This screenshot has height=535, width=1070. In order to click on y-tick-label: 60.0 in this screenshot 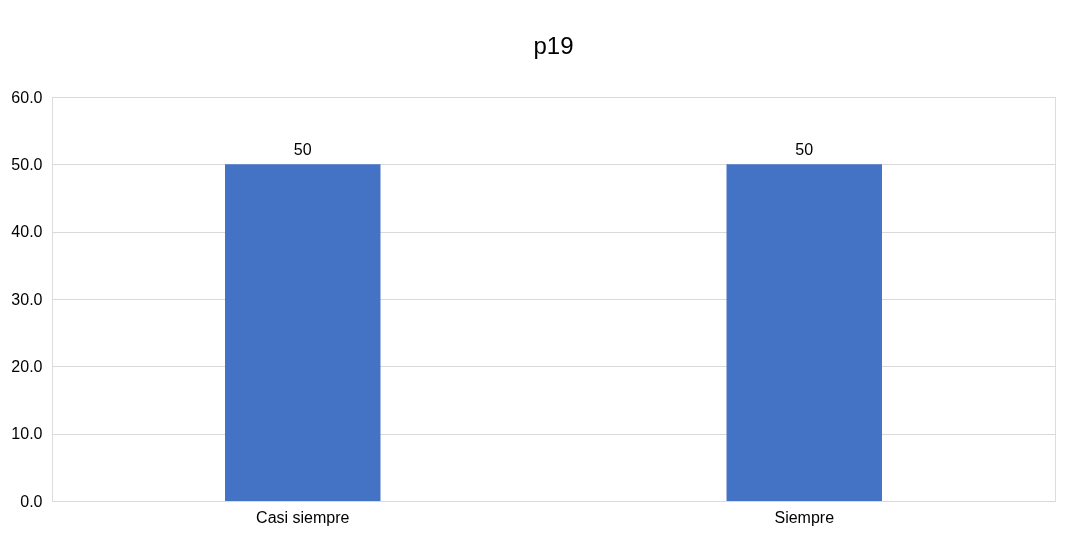, I will do `click(27, 97)`.